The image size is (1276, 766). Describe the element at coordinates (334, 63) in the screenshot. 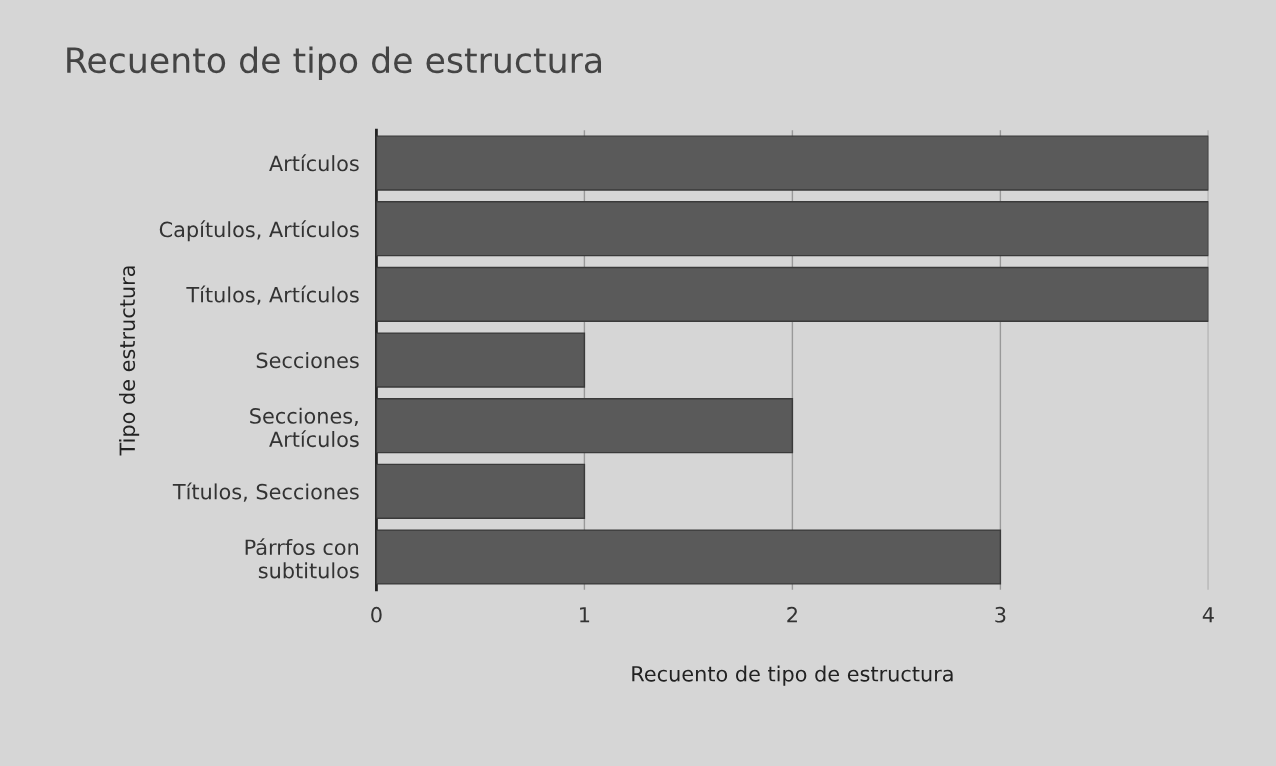

I see `chart-title: Recuento de tipo de estructura` at that location.